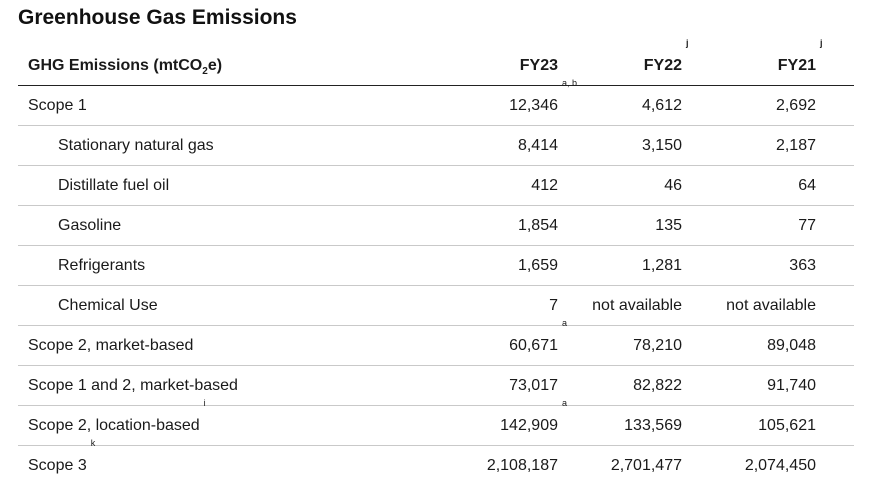  Describe the element at coordinates (543, 96) in the screenshot. I see `cell-fy23: 12,346 a, b` at that location.